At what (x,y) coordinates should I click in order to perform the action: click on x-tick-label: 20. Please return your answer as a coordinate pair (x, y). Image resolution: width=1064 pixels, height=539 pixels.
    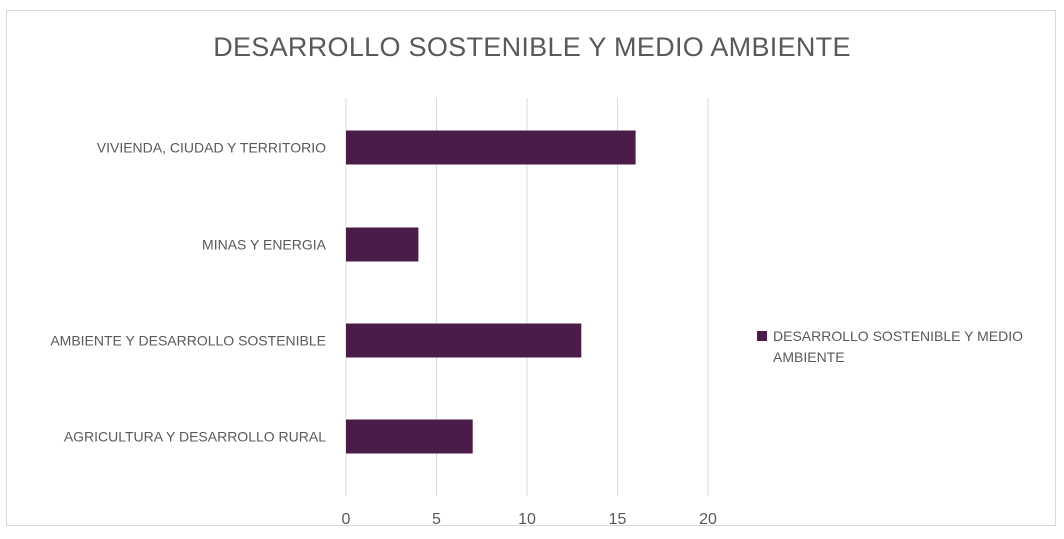
    Looking at the image, I should click on (708, 519).